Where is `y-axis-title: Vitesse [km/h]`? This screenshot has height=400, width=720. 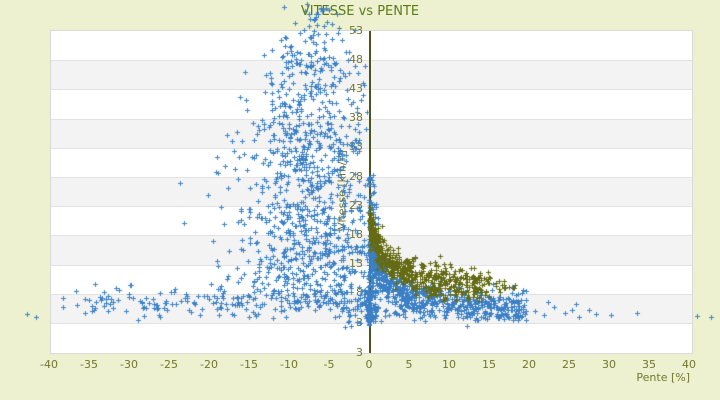
y-axis-title: Vitesse [km/h] is located at coordinates (342, 190).